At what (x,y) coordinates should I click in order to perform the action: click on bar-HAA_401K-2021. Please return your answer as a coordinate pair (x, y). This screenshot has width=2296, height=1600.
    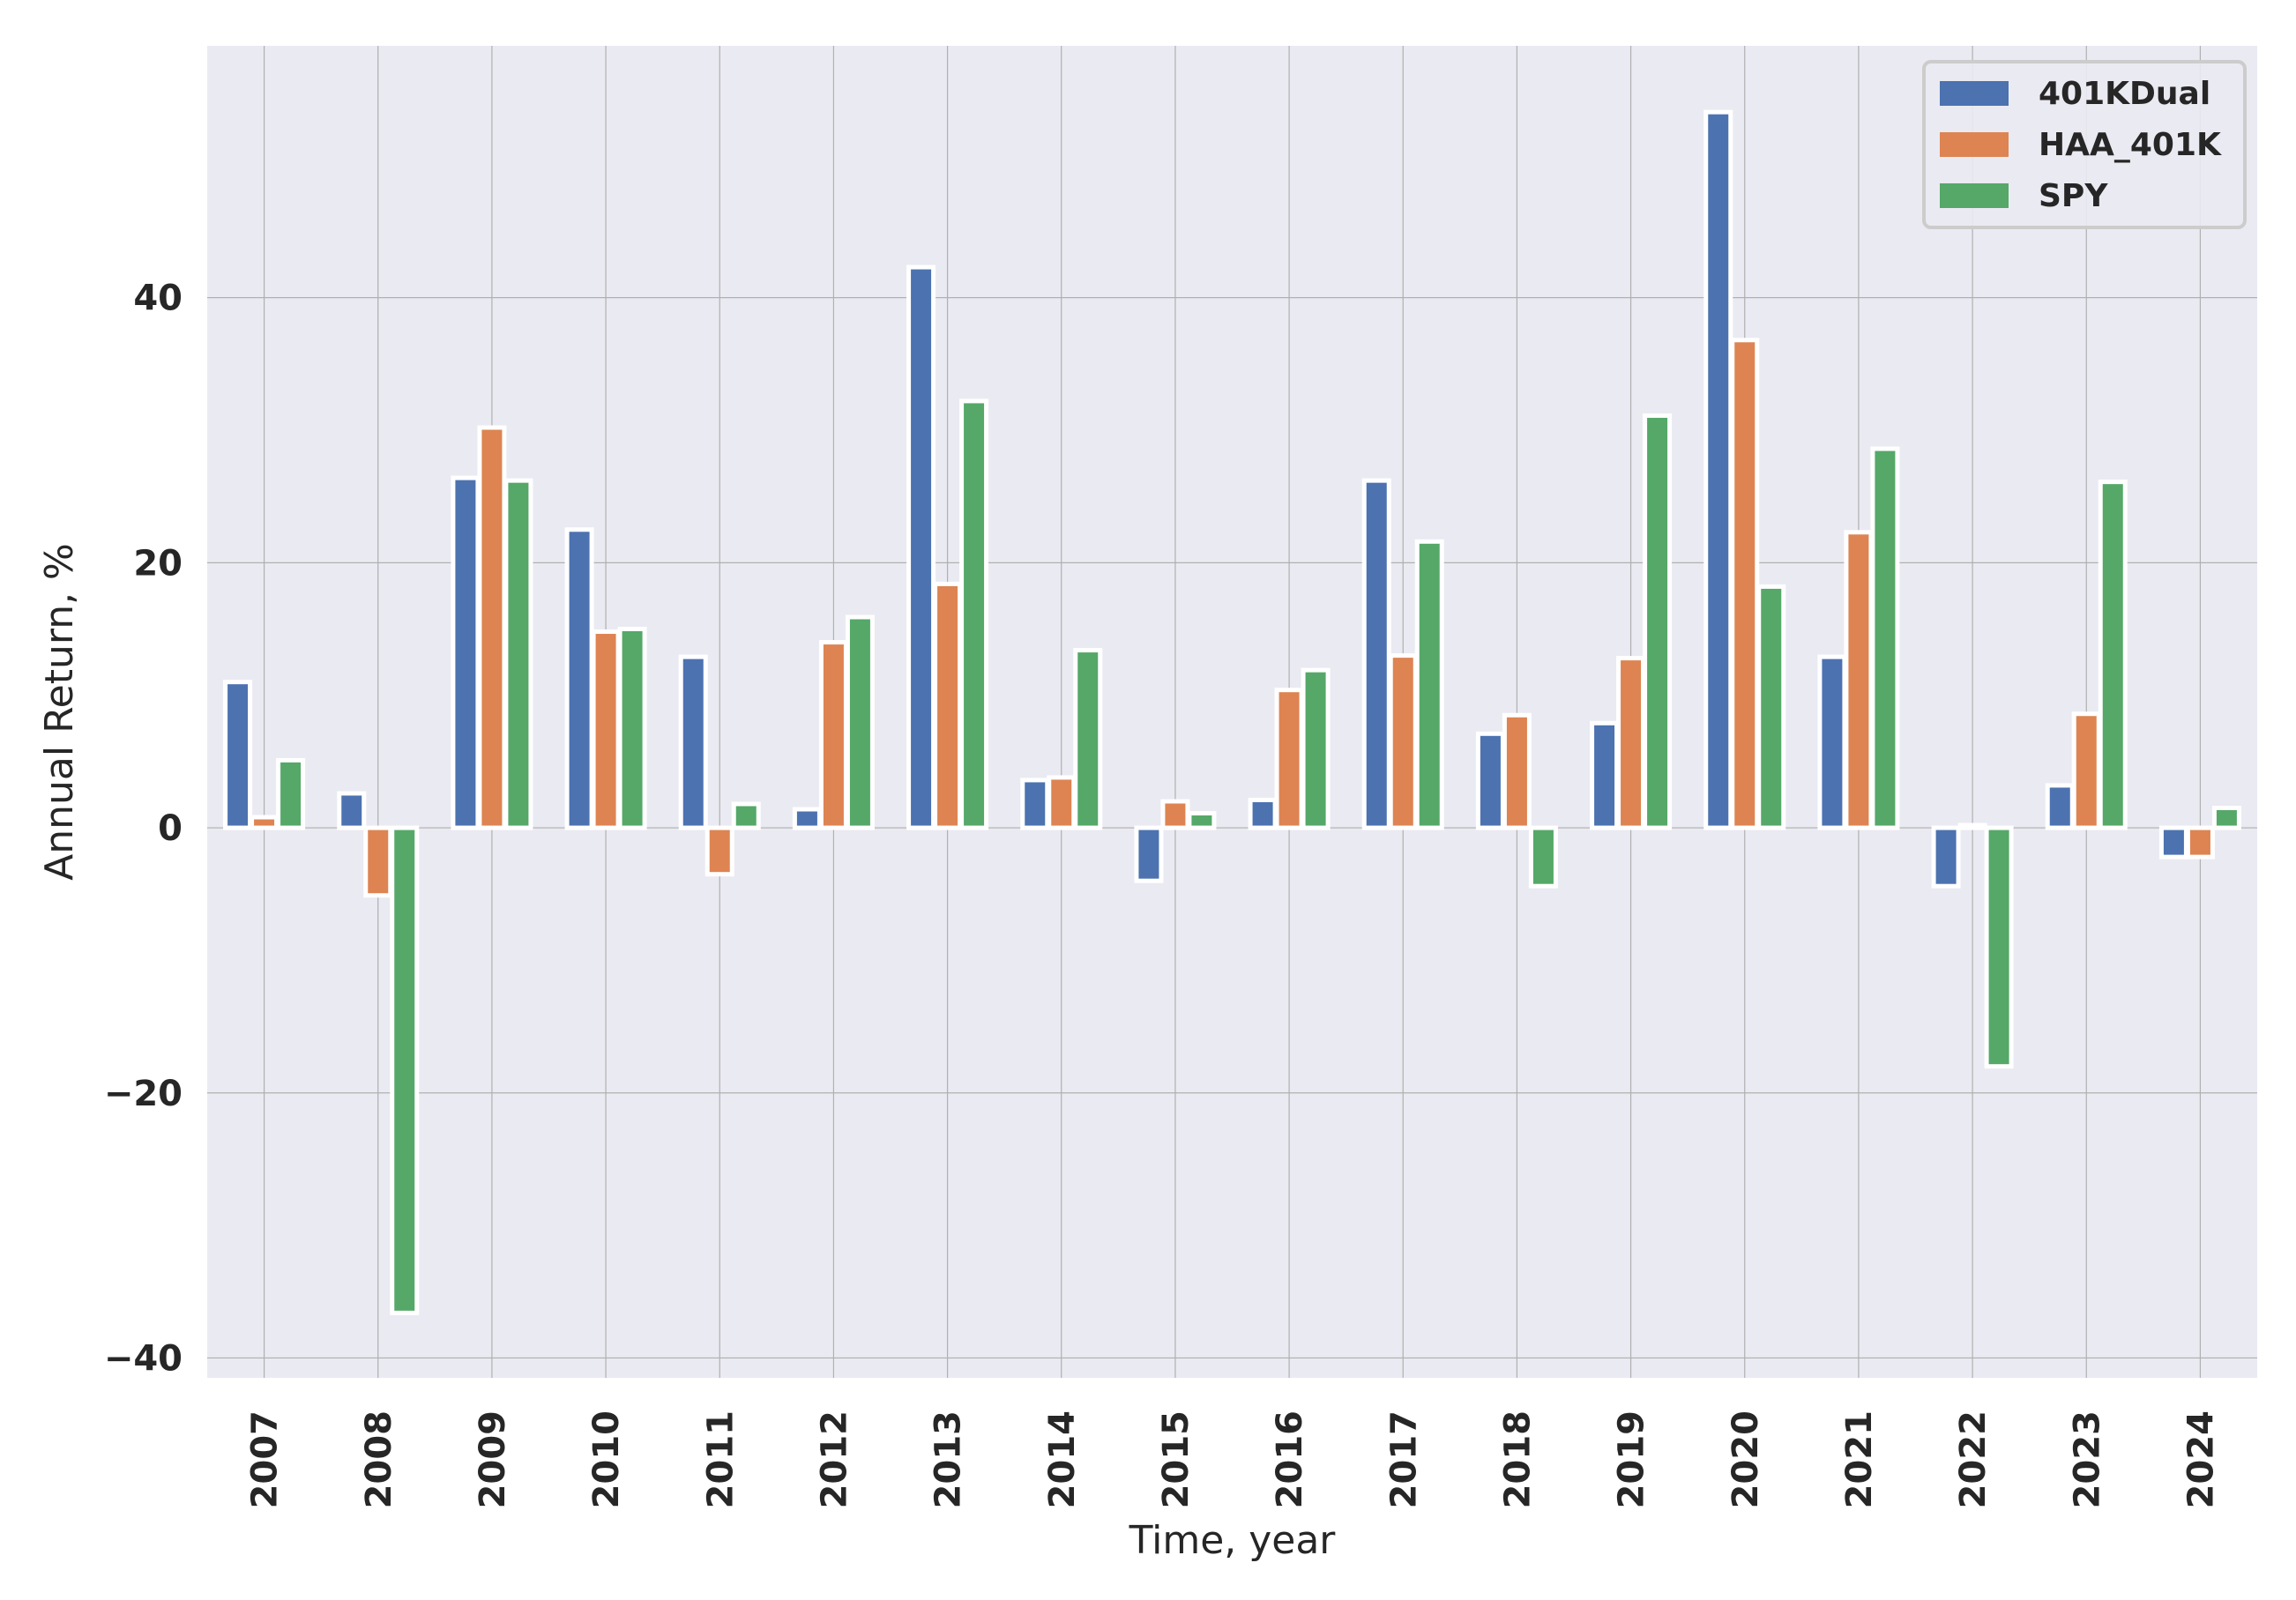
    Looking at the image, I should click on (1859, 680).